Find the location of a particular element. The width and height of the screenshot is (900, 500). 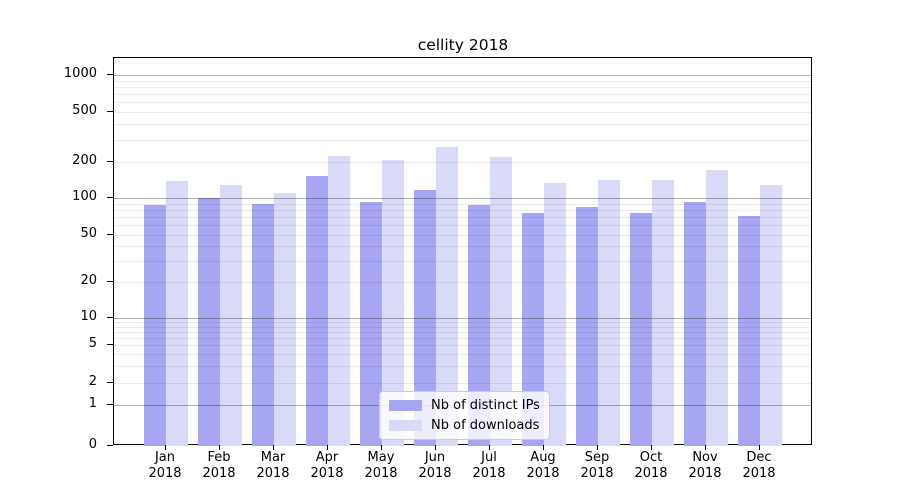

legend-item-downloads: Nb of downloads is located at coordinates (464, 425).